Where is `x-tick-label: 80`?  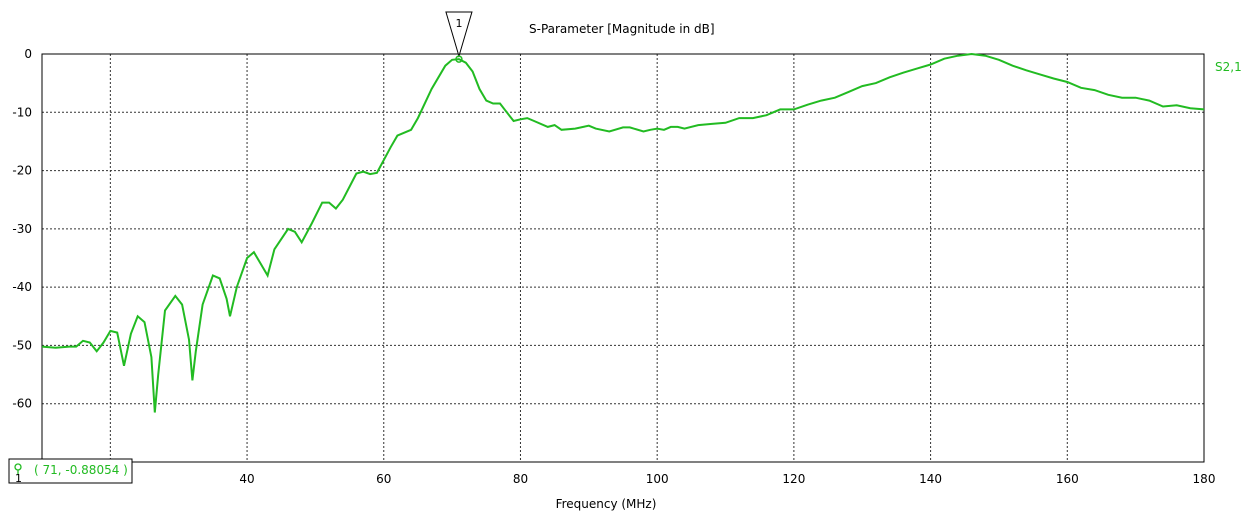
x-tick-label: 80 is located at coordinates (520, 479).